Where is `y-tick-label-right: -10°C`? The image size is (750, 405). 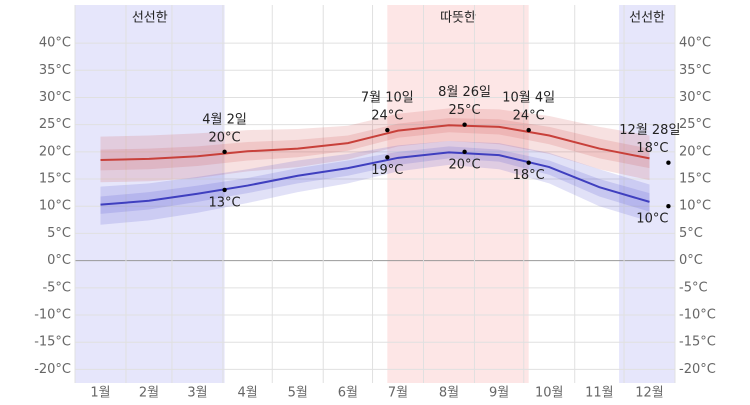 y-tick-label-right: -10°C is located at coordinates (697, 315).